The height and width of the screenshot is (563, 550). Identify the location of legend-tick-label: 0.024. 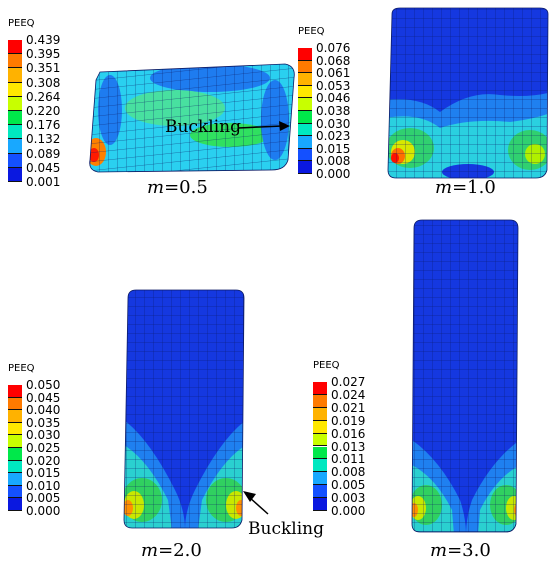
(348, 394).